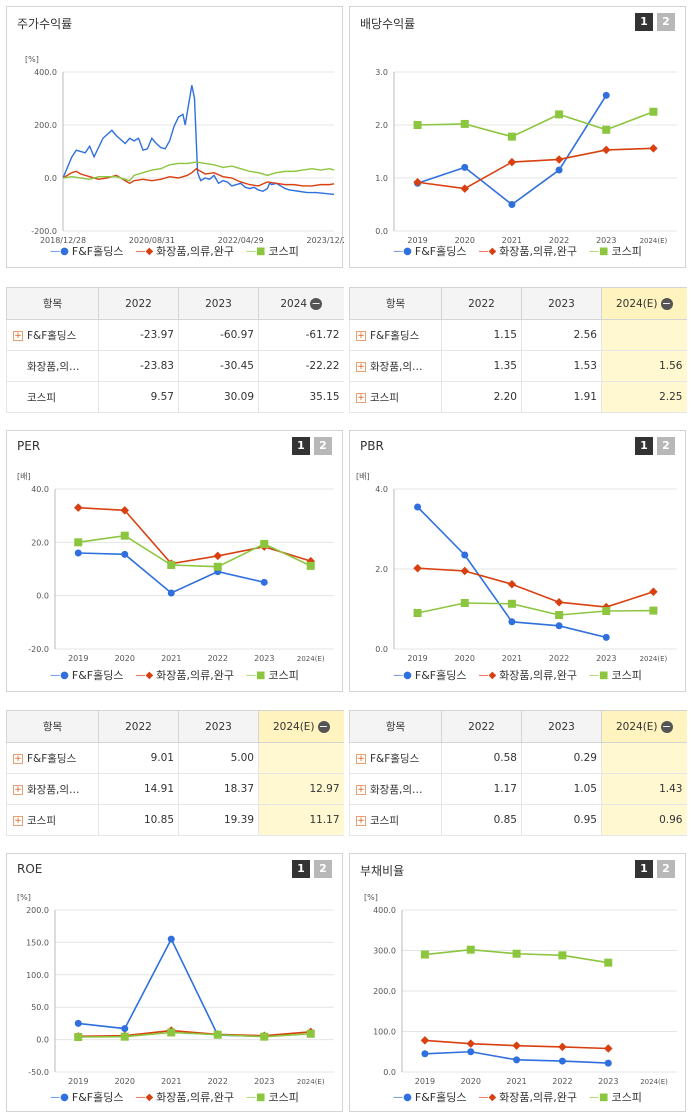 The height and width of the screenshot is (1115, 691). Describe the element at coordinates (655, 869) in the screenshot. I see `chart-toggle-group: 1 2` at that location.